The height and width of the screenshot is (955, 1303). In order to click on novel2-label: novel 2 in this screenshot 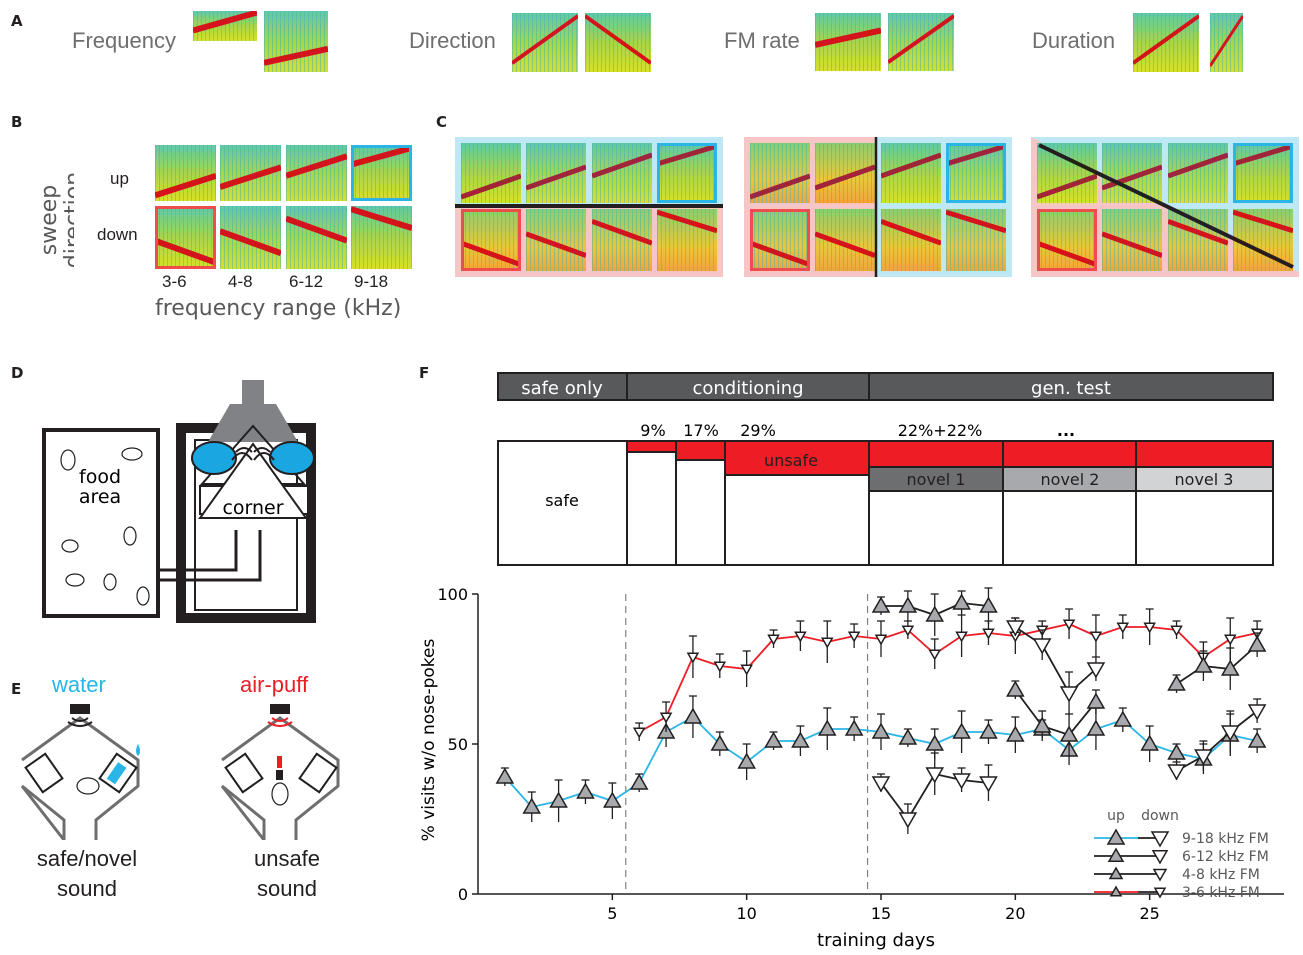, I will do `click(1070, 479)`.